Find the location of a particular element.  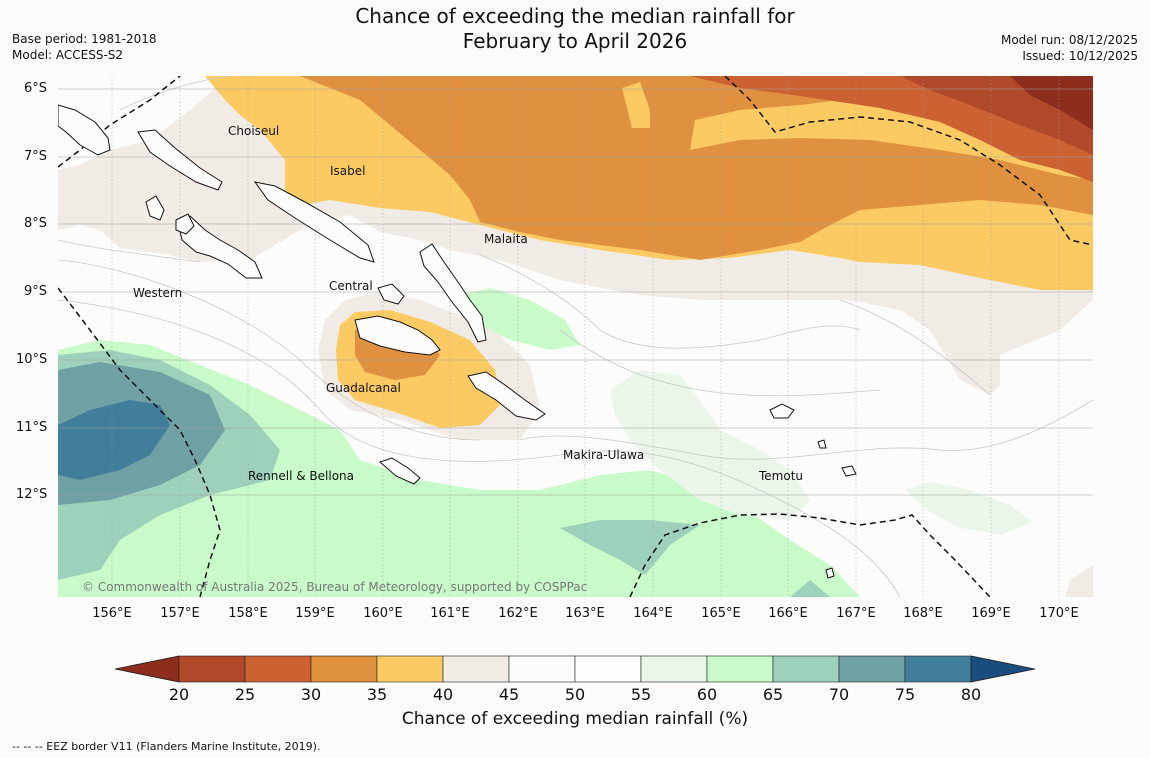

place-guadalcanal: Guadalcanal is located at coordinates (363, 388).